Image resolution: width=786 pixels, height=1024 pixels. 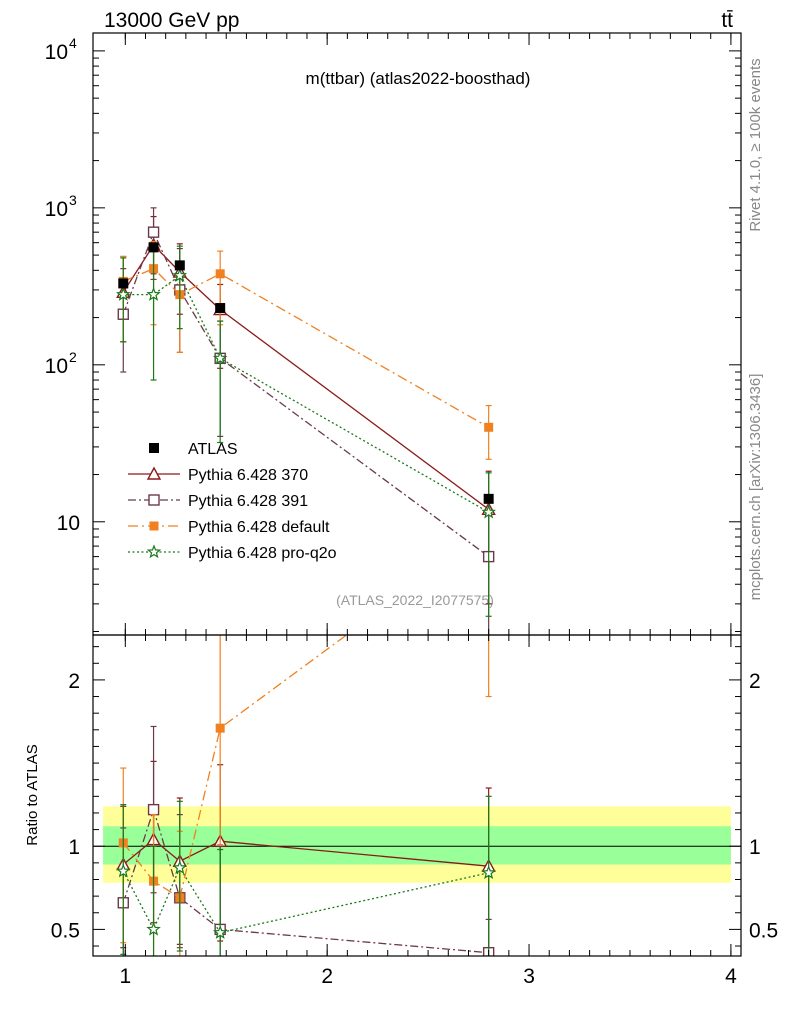 I want to click on ratio-x-tick-label: 2, so click(x=327, y=976).